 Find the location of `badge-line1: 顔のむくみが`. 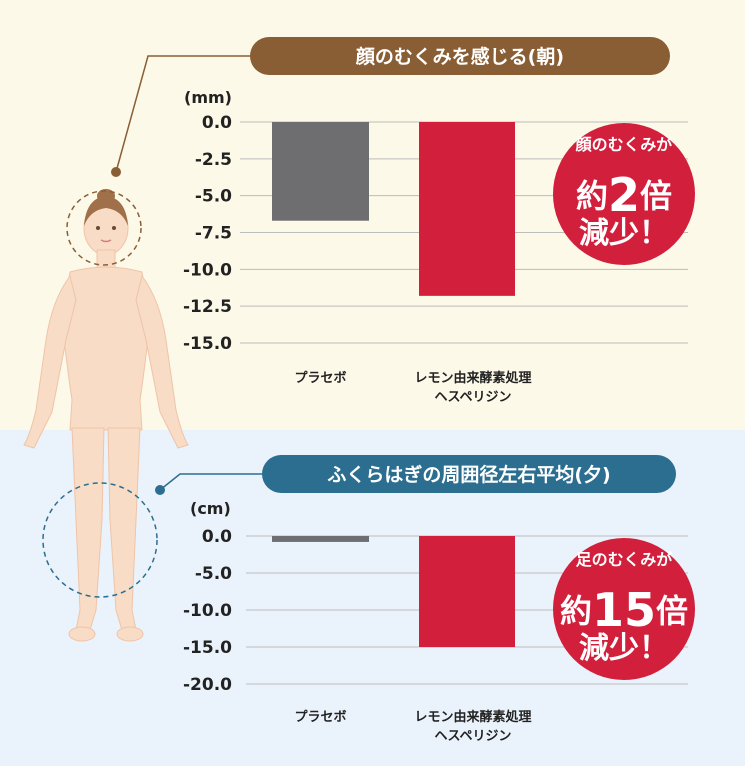

badge-line1: 顔のむくみが is located at coordinates (624, 144).